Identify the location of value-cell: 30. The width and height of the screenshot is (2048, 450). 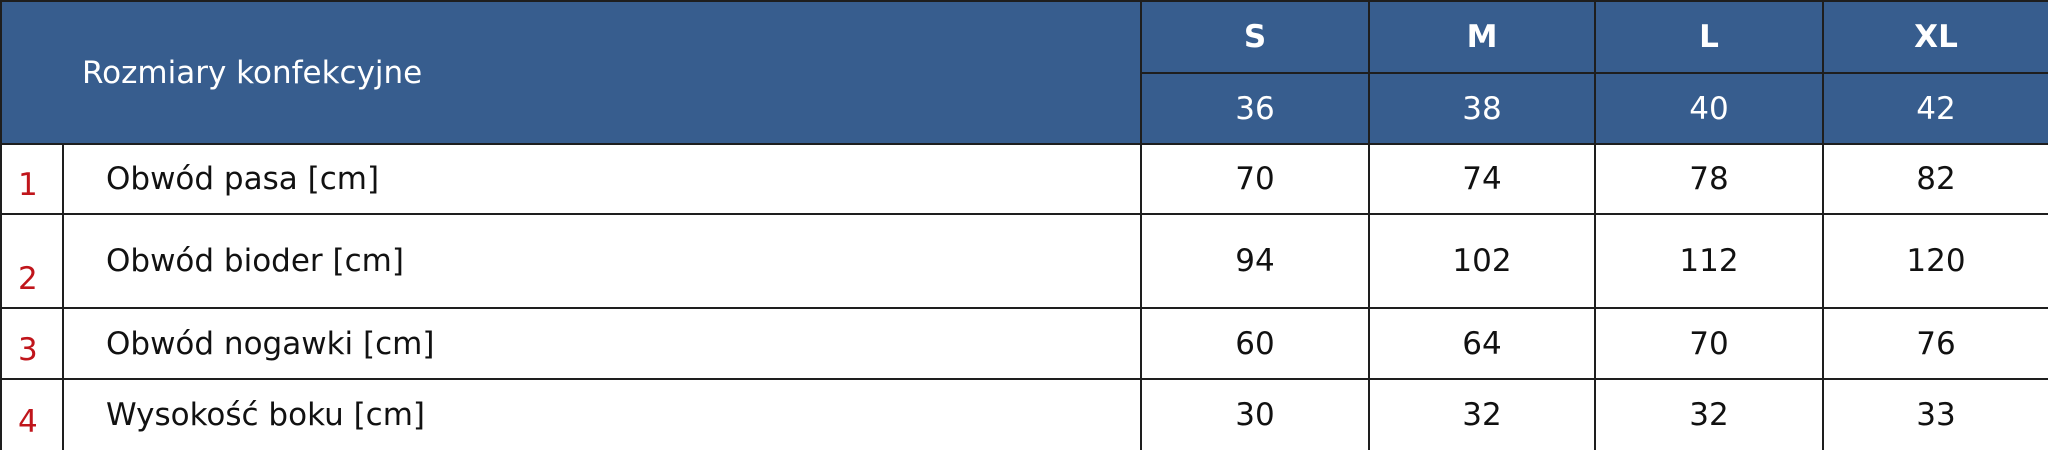
(1255, 414).